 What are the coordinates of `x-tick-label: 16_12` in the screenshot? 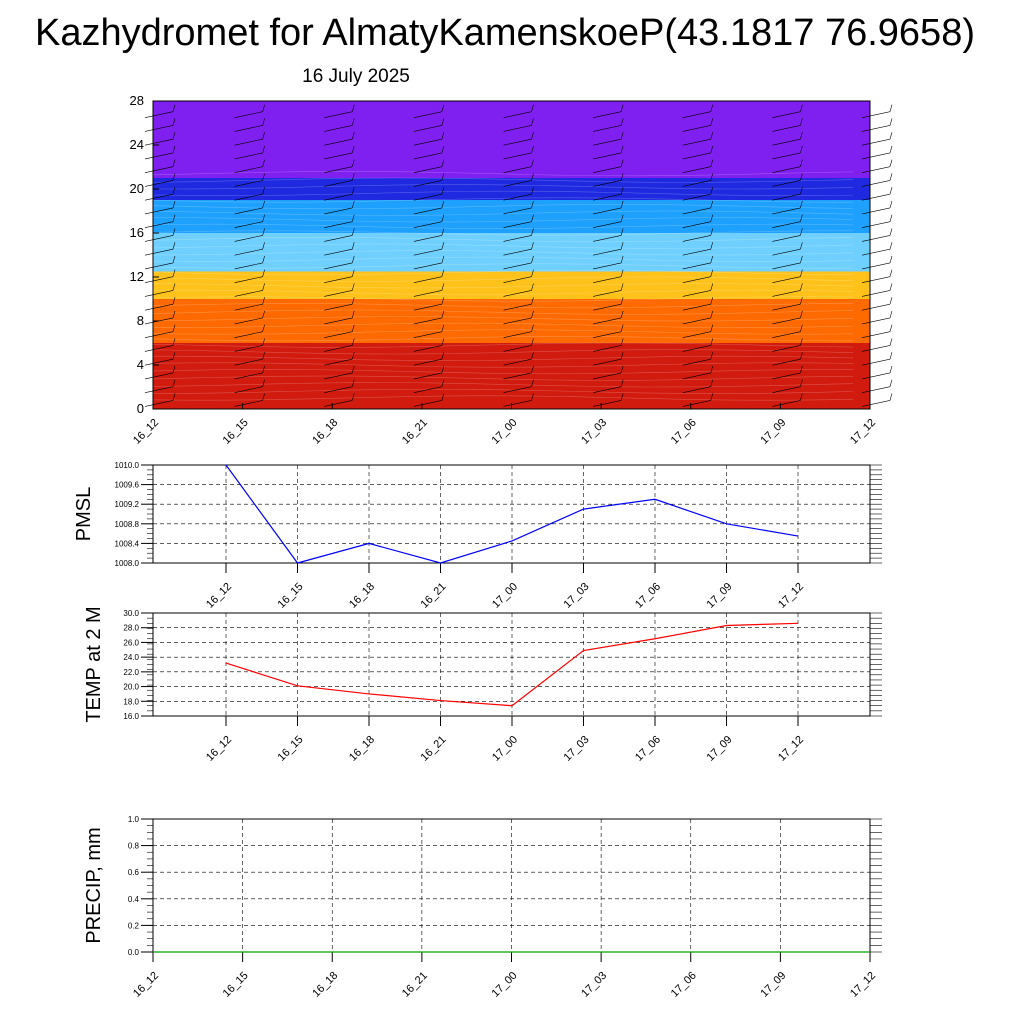 It's located at (219, 749).